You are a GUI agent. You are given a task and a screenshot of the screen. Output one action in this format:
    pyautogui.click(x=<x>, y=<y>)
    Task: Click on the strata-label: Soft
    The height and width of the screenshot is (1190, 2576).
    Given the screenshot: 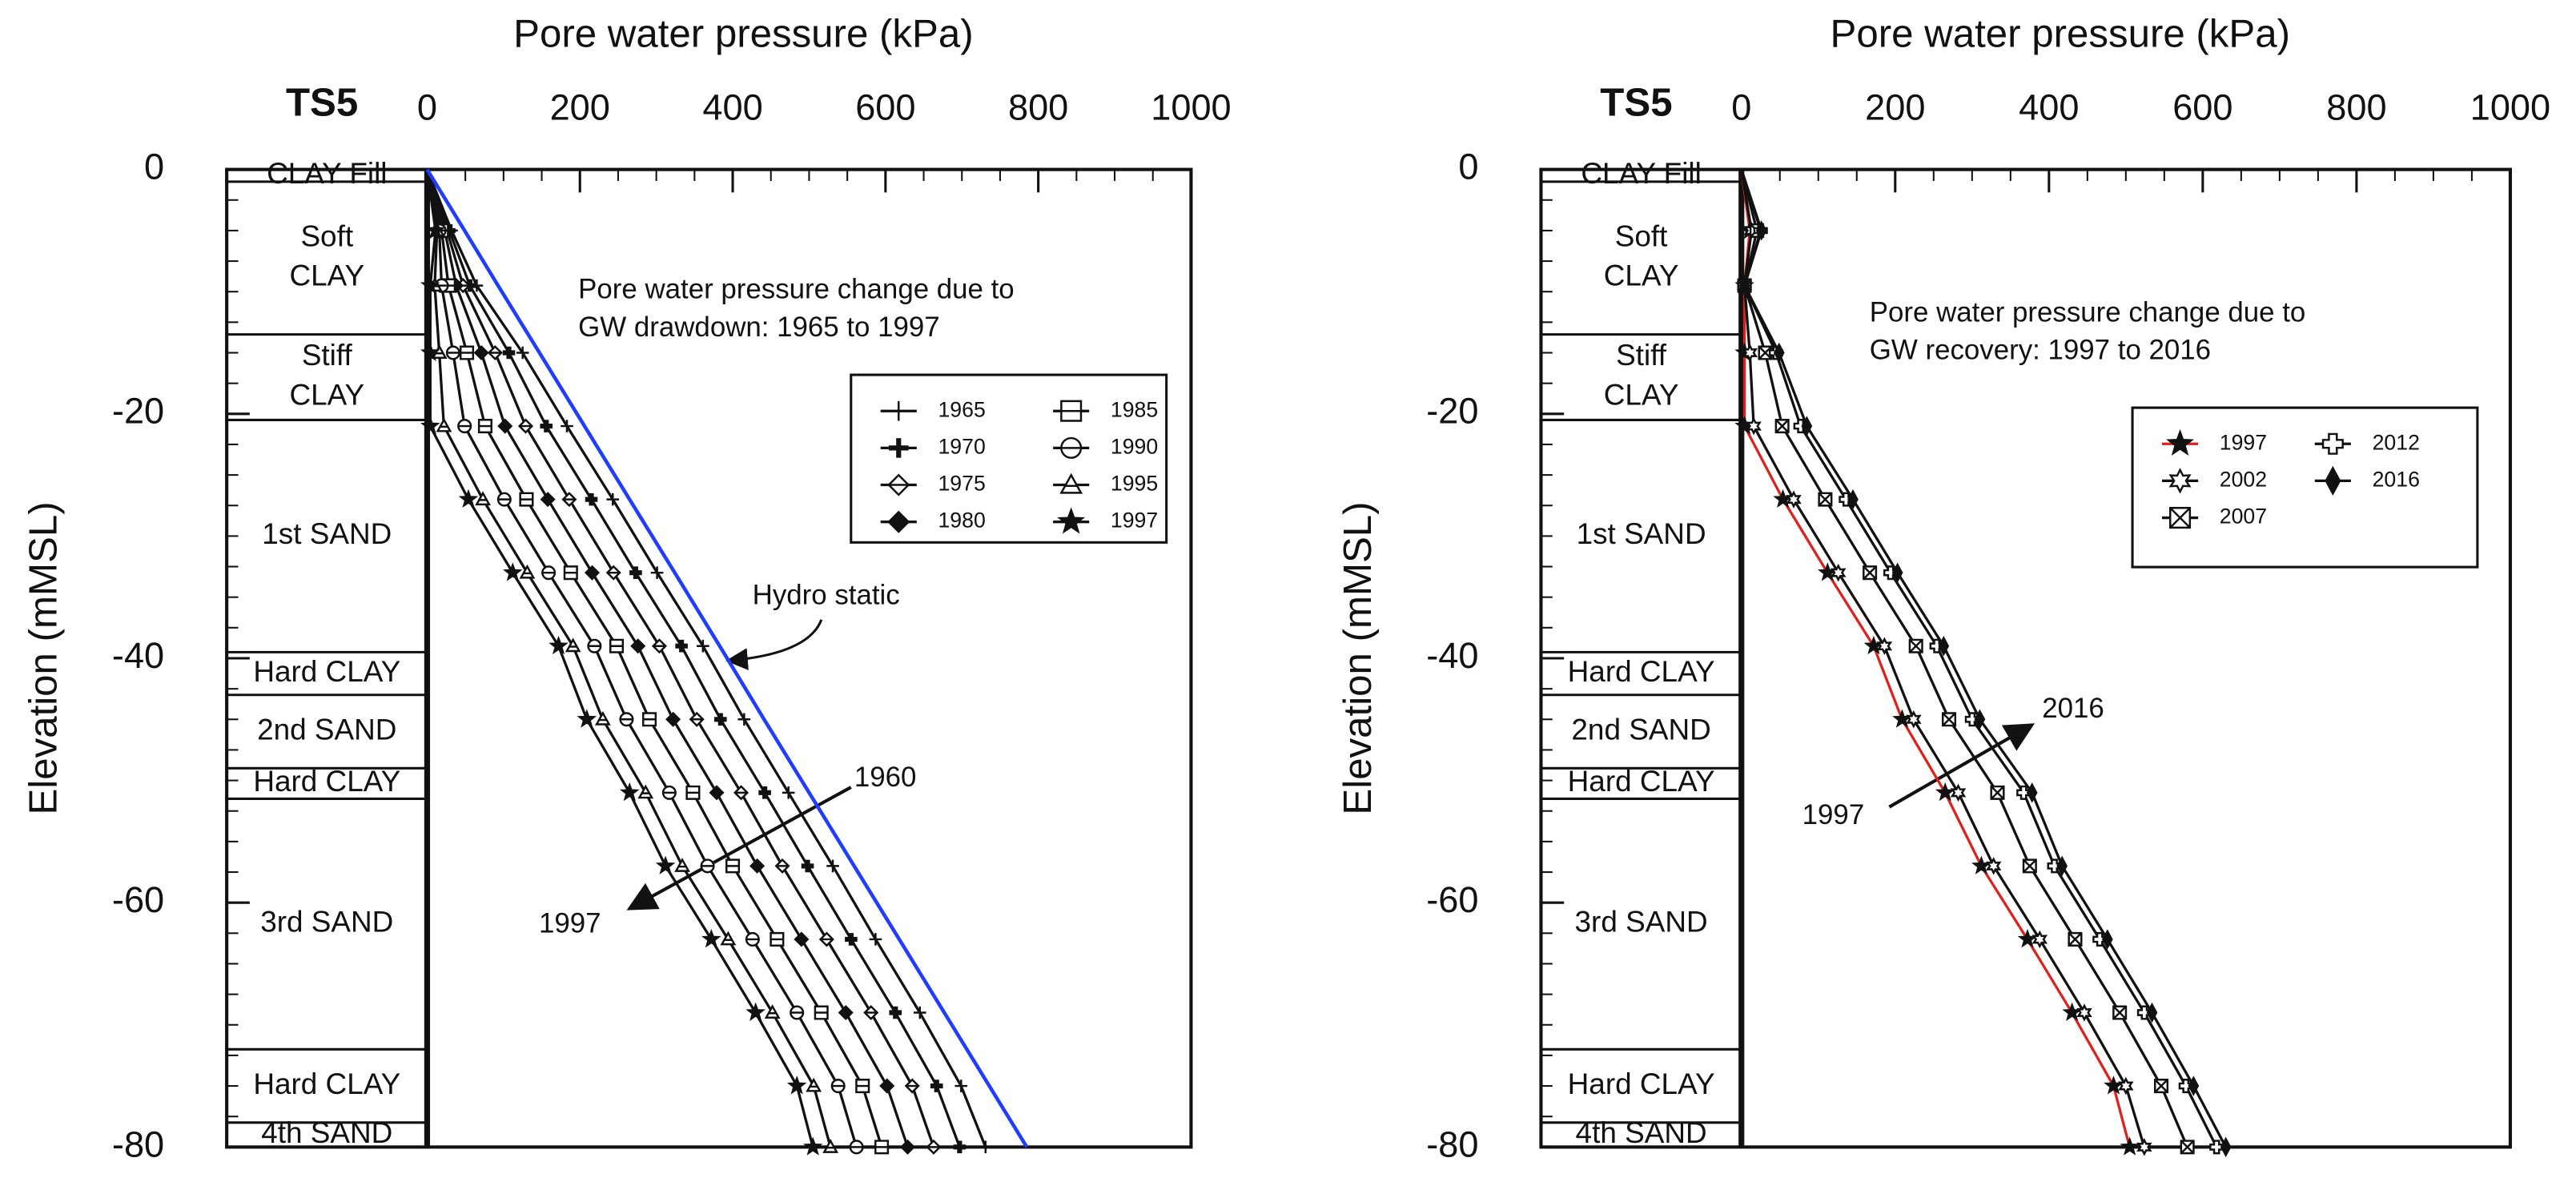 What is the action you would take?
    pyautogui.click(x=326, y=236)
    